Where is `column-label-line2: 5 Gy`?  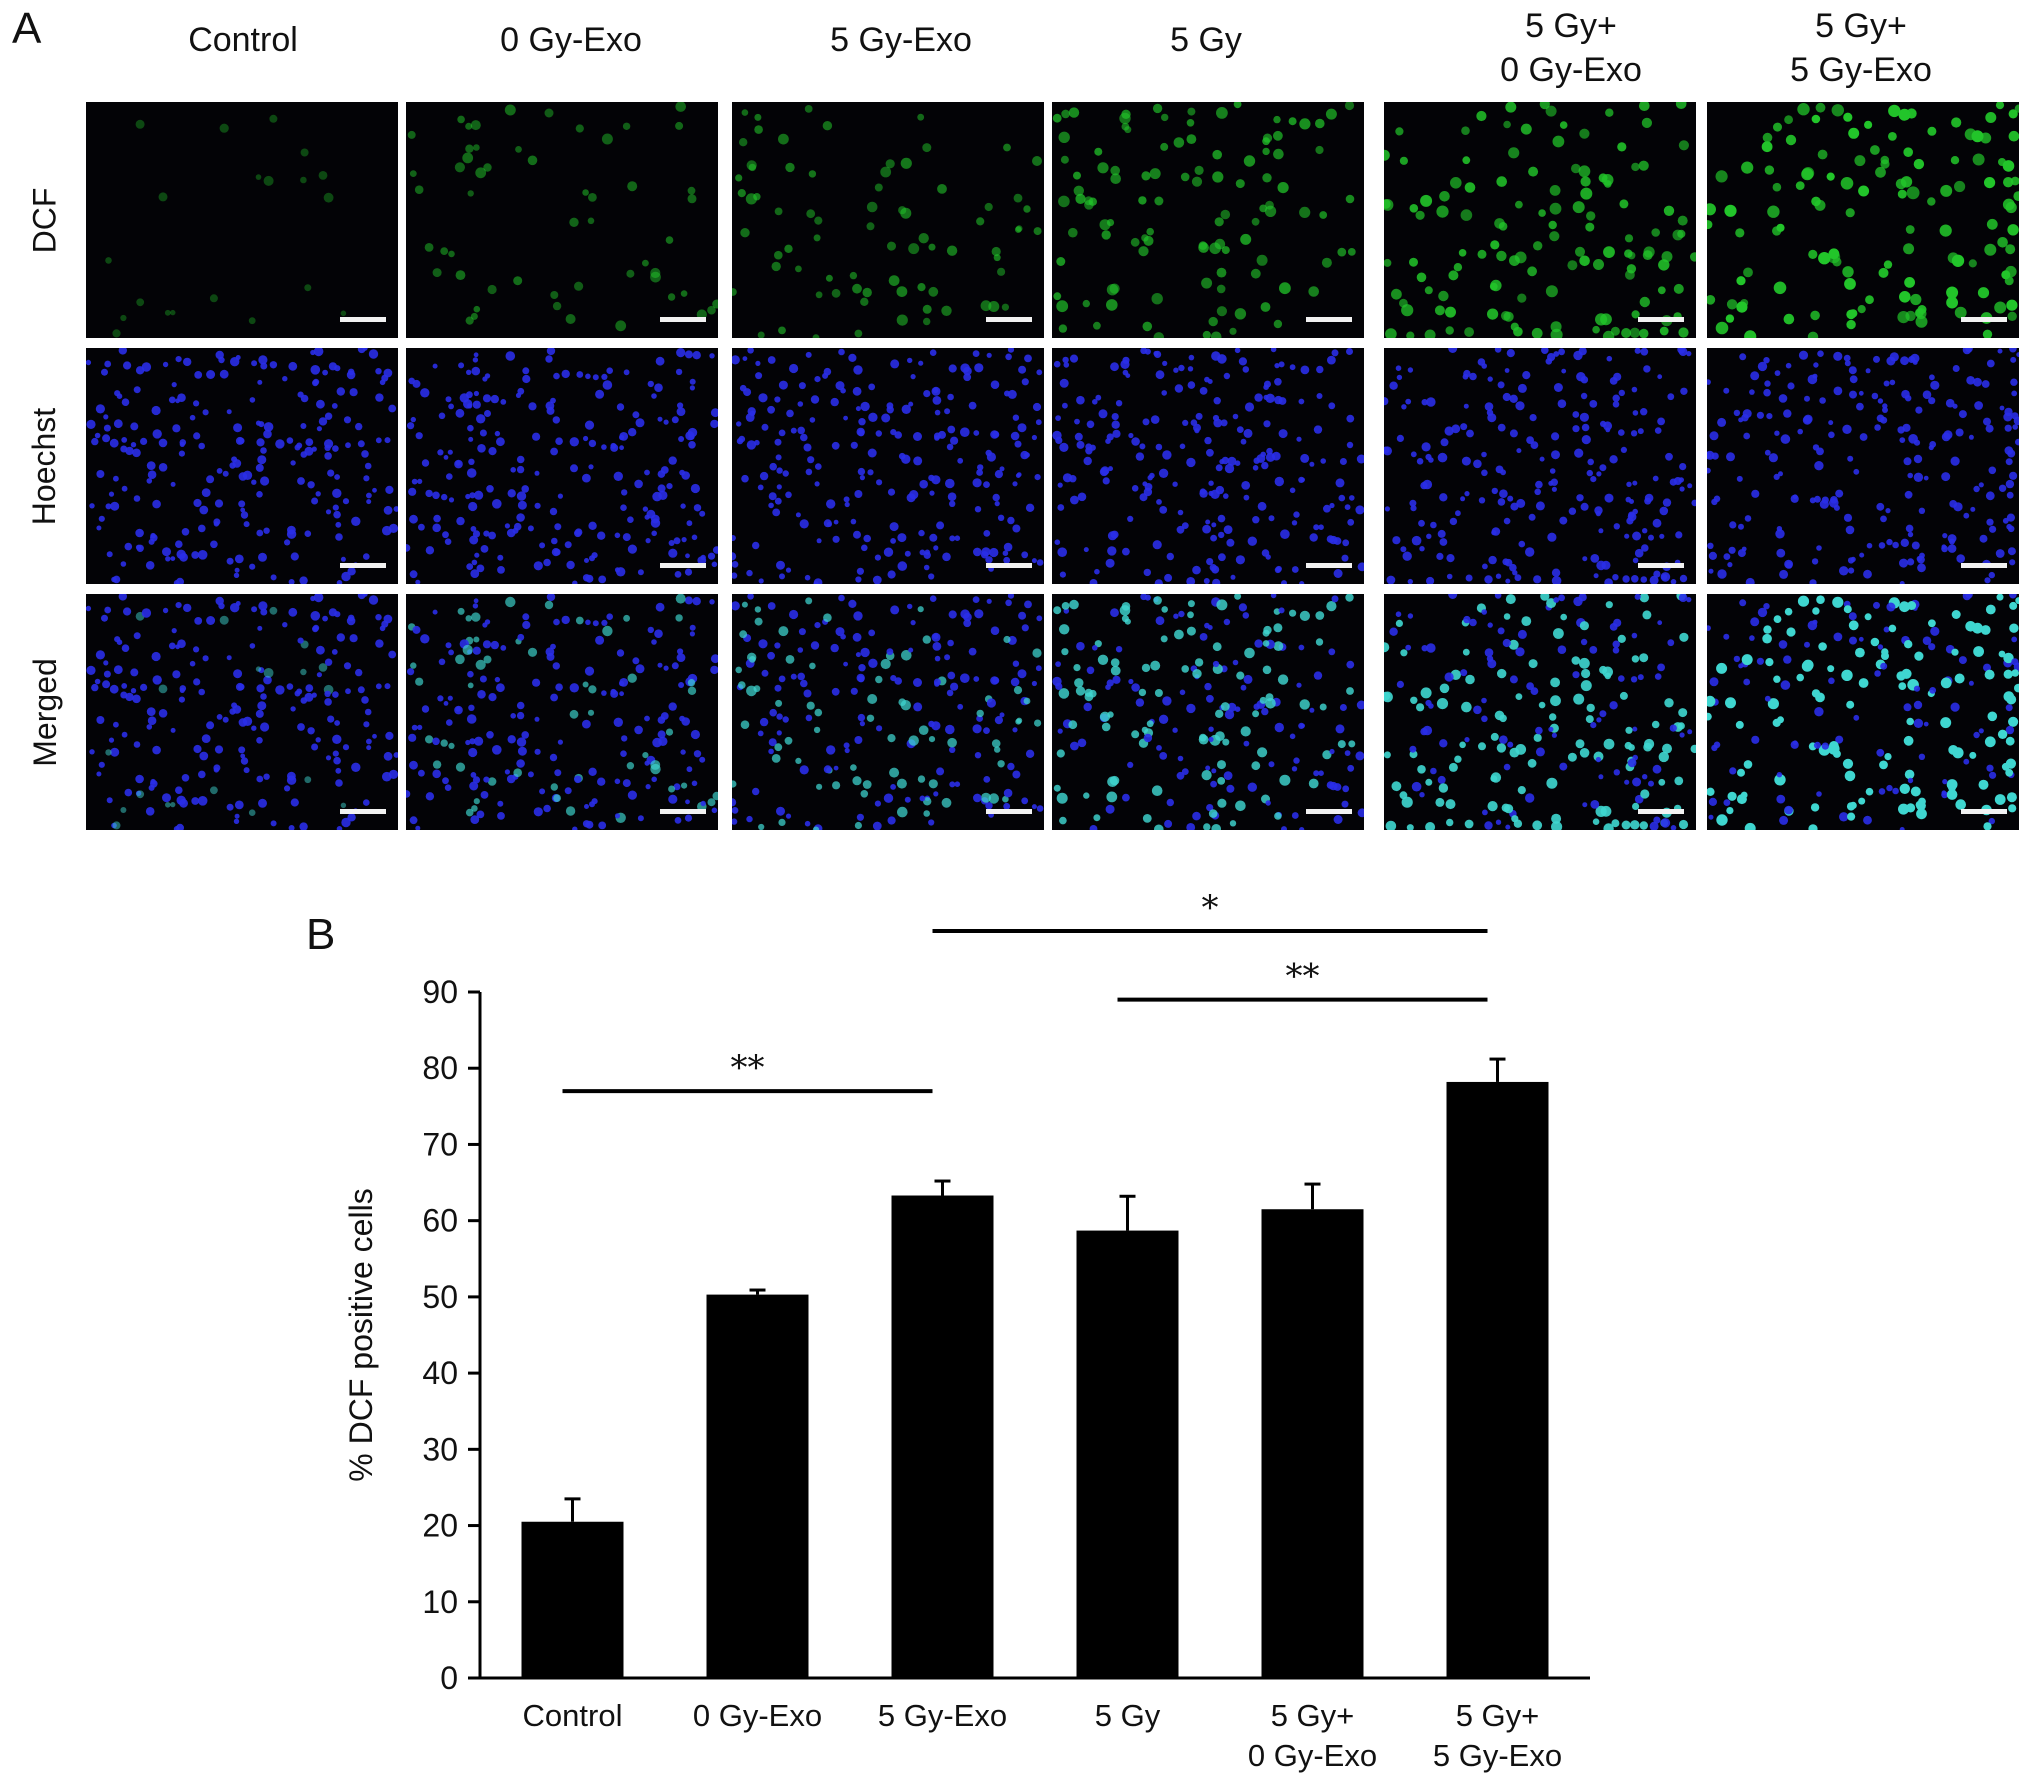
column-label-line2: 5 Gy is located at coordinates (1206, 40).